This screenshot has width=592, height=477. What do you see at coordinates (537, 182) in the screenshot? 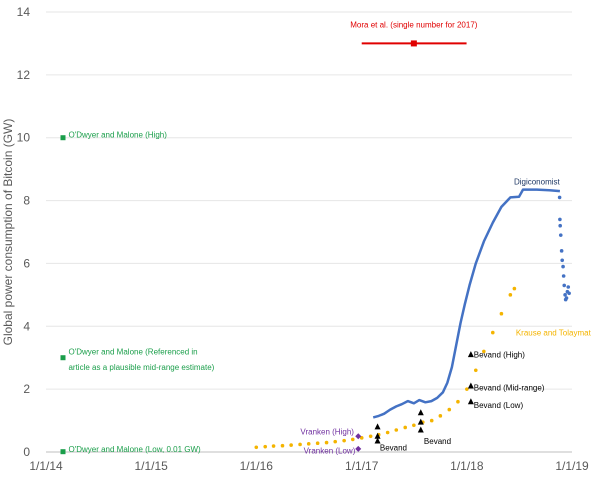
I see `annotation-label: Digiconomist` at bounding box center [537, 182].